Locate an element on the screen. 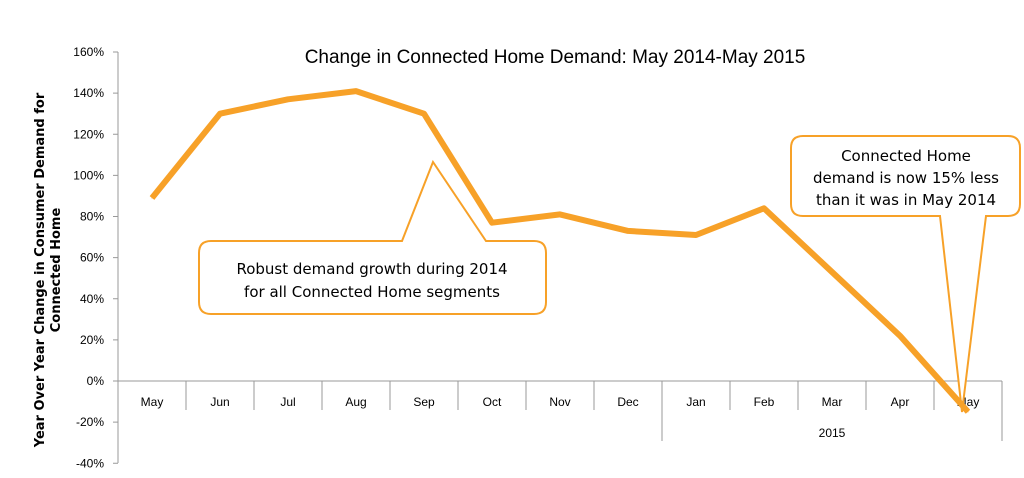 This screenshot has height=478, width=1024. y-axis-label-line-2: Connected Home is located at coordinates (56, 270).